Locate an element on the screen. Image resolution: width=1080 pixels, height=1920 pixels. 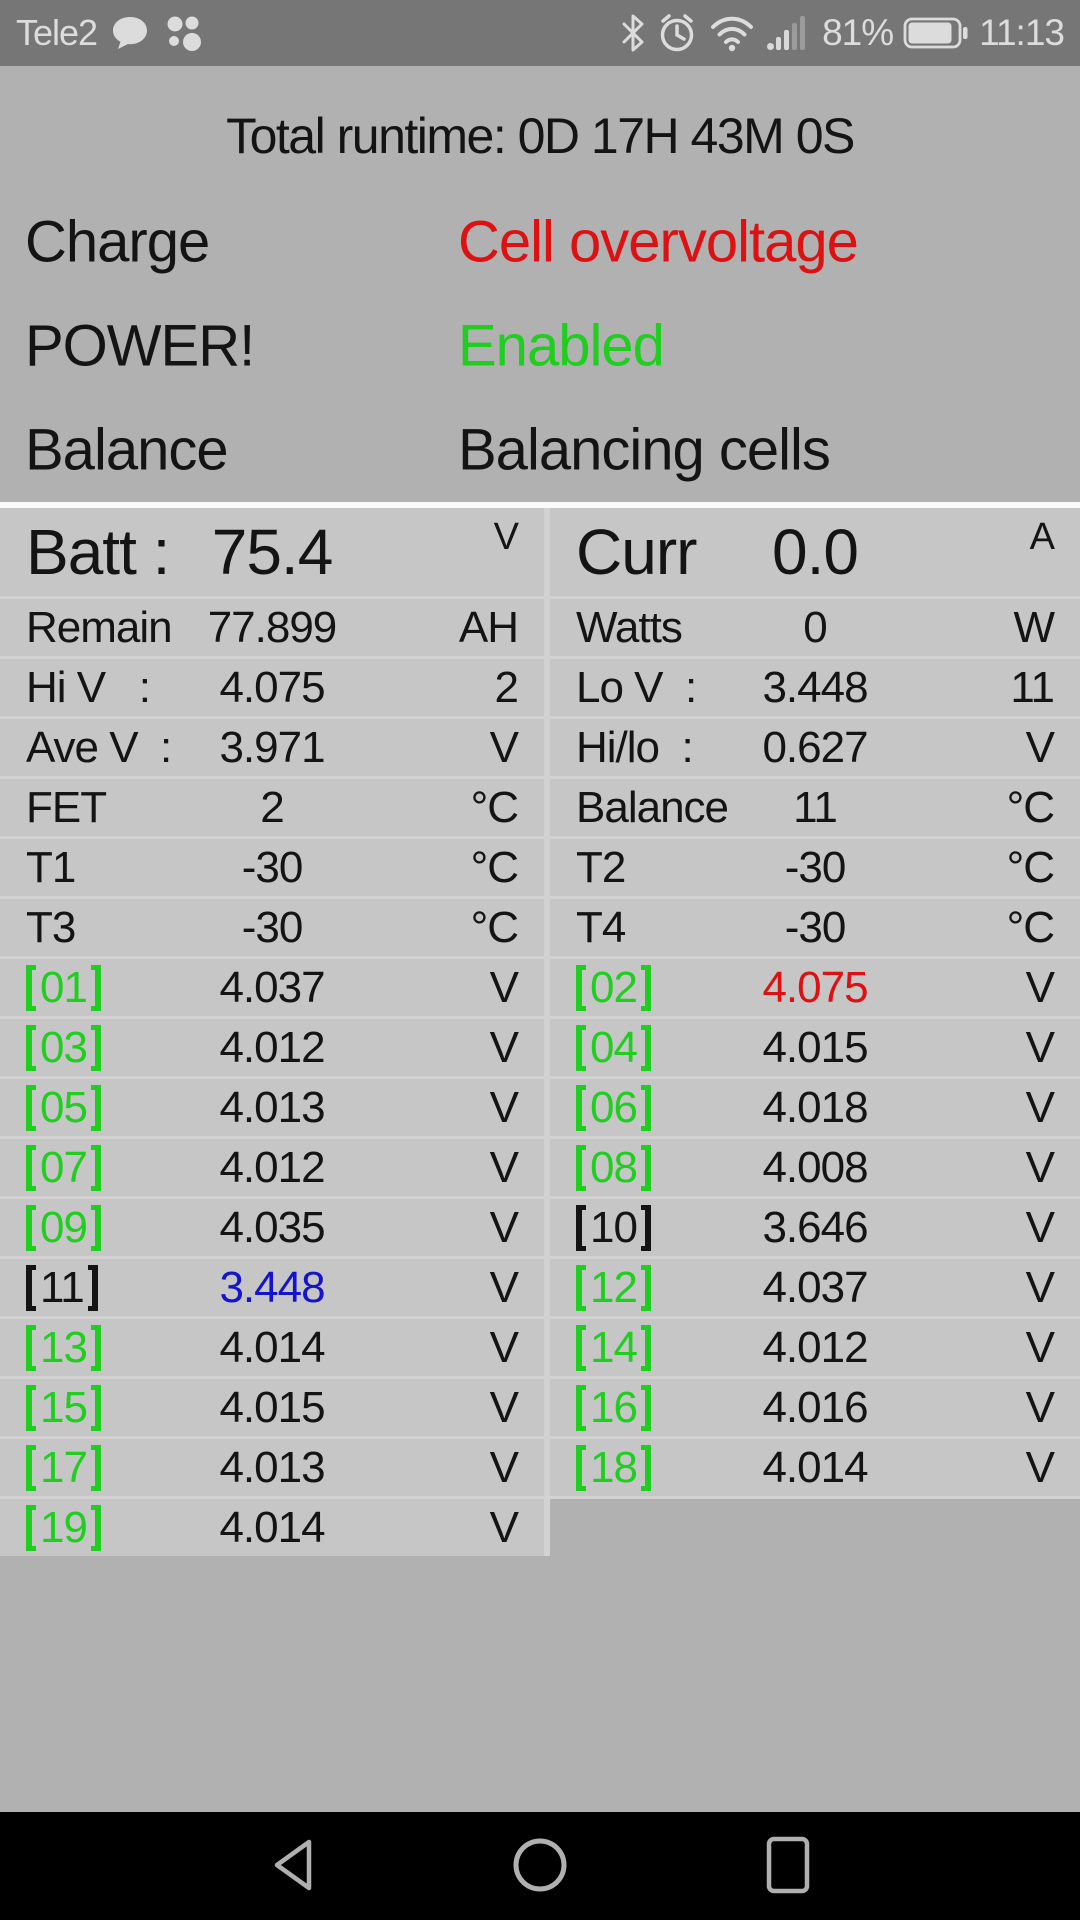
table-cell: T4 -30 °C is located at coordinates (815, 927).